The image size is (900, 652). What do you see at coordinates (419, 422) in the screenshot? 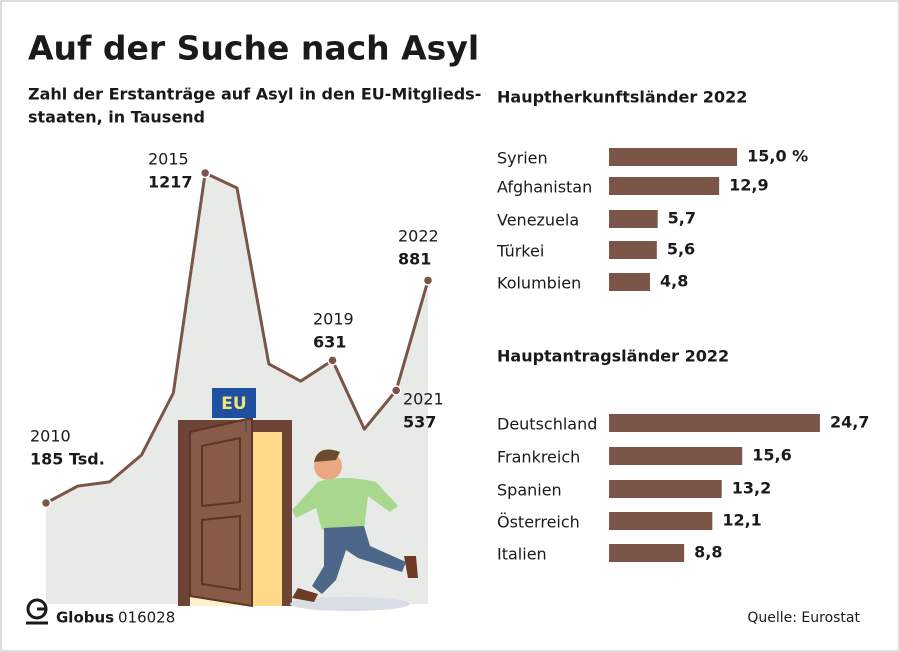
I see `value-label: 537` at bounding box center [419, 422].